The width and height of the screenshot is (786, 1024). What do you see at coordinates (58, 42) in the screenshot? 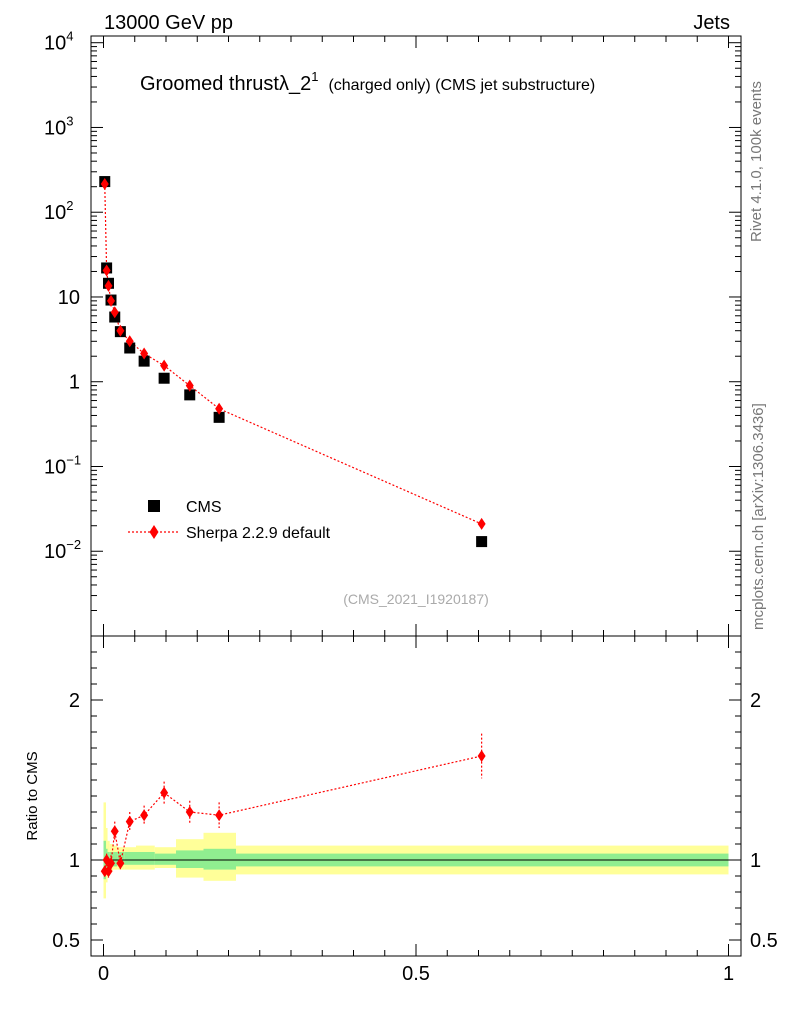
I see `main-y-tick-label: 10⁴` at bounding box center [58, 42].